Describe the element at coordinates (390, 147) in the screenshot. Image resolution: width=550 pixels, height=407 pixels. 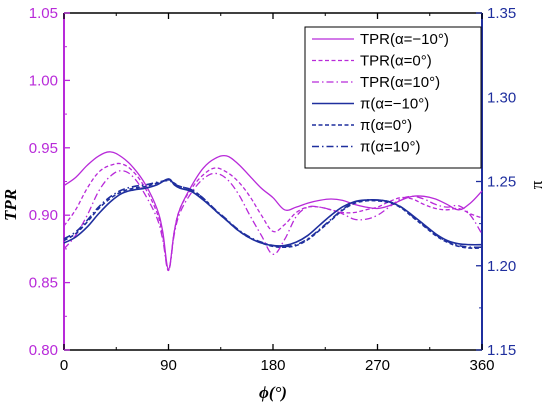
I see `legend-label: π(α=10°)` at that location.